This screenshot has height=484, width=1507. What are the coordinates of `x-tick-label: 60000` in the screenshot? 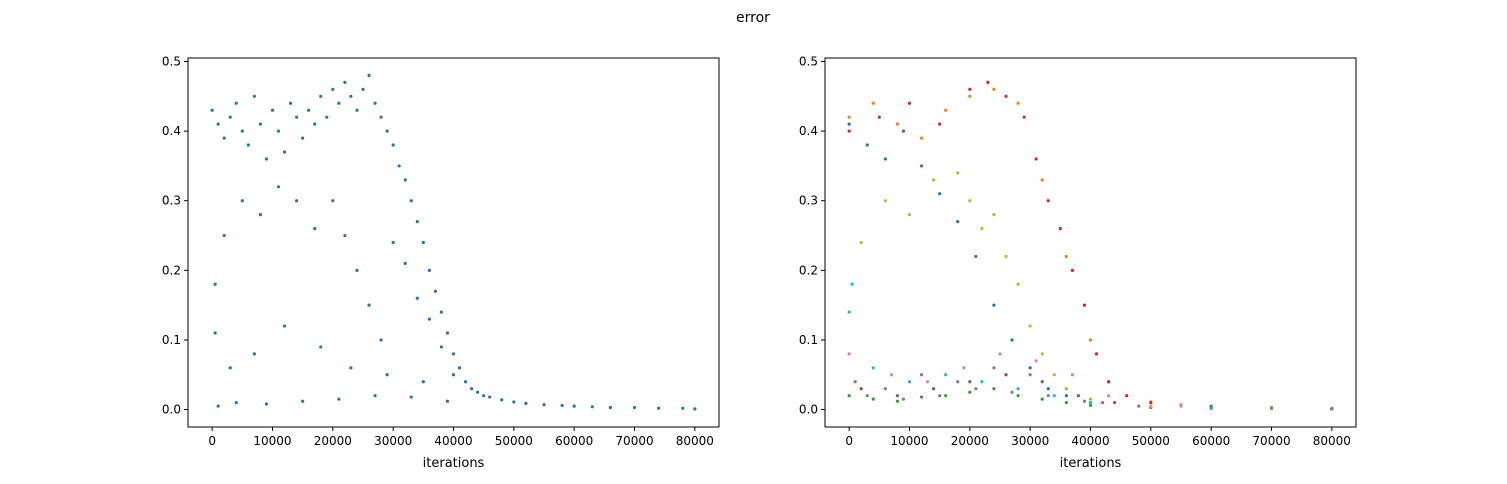 It's located at (1211, 441).